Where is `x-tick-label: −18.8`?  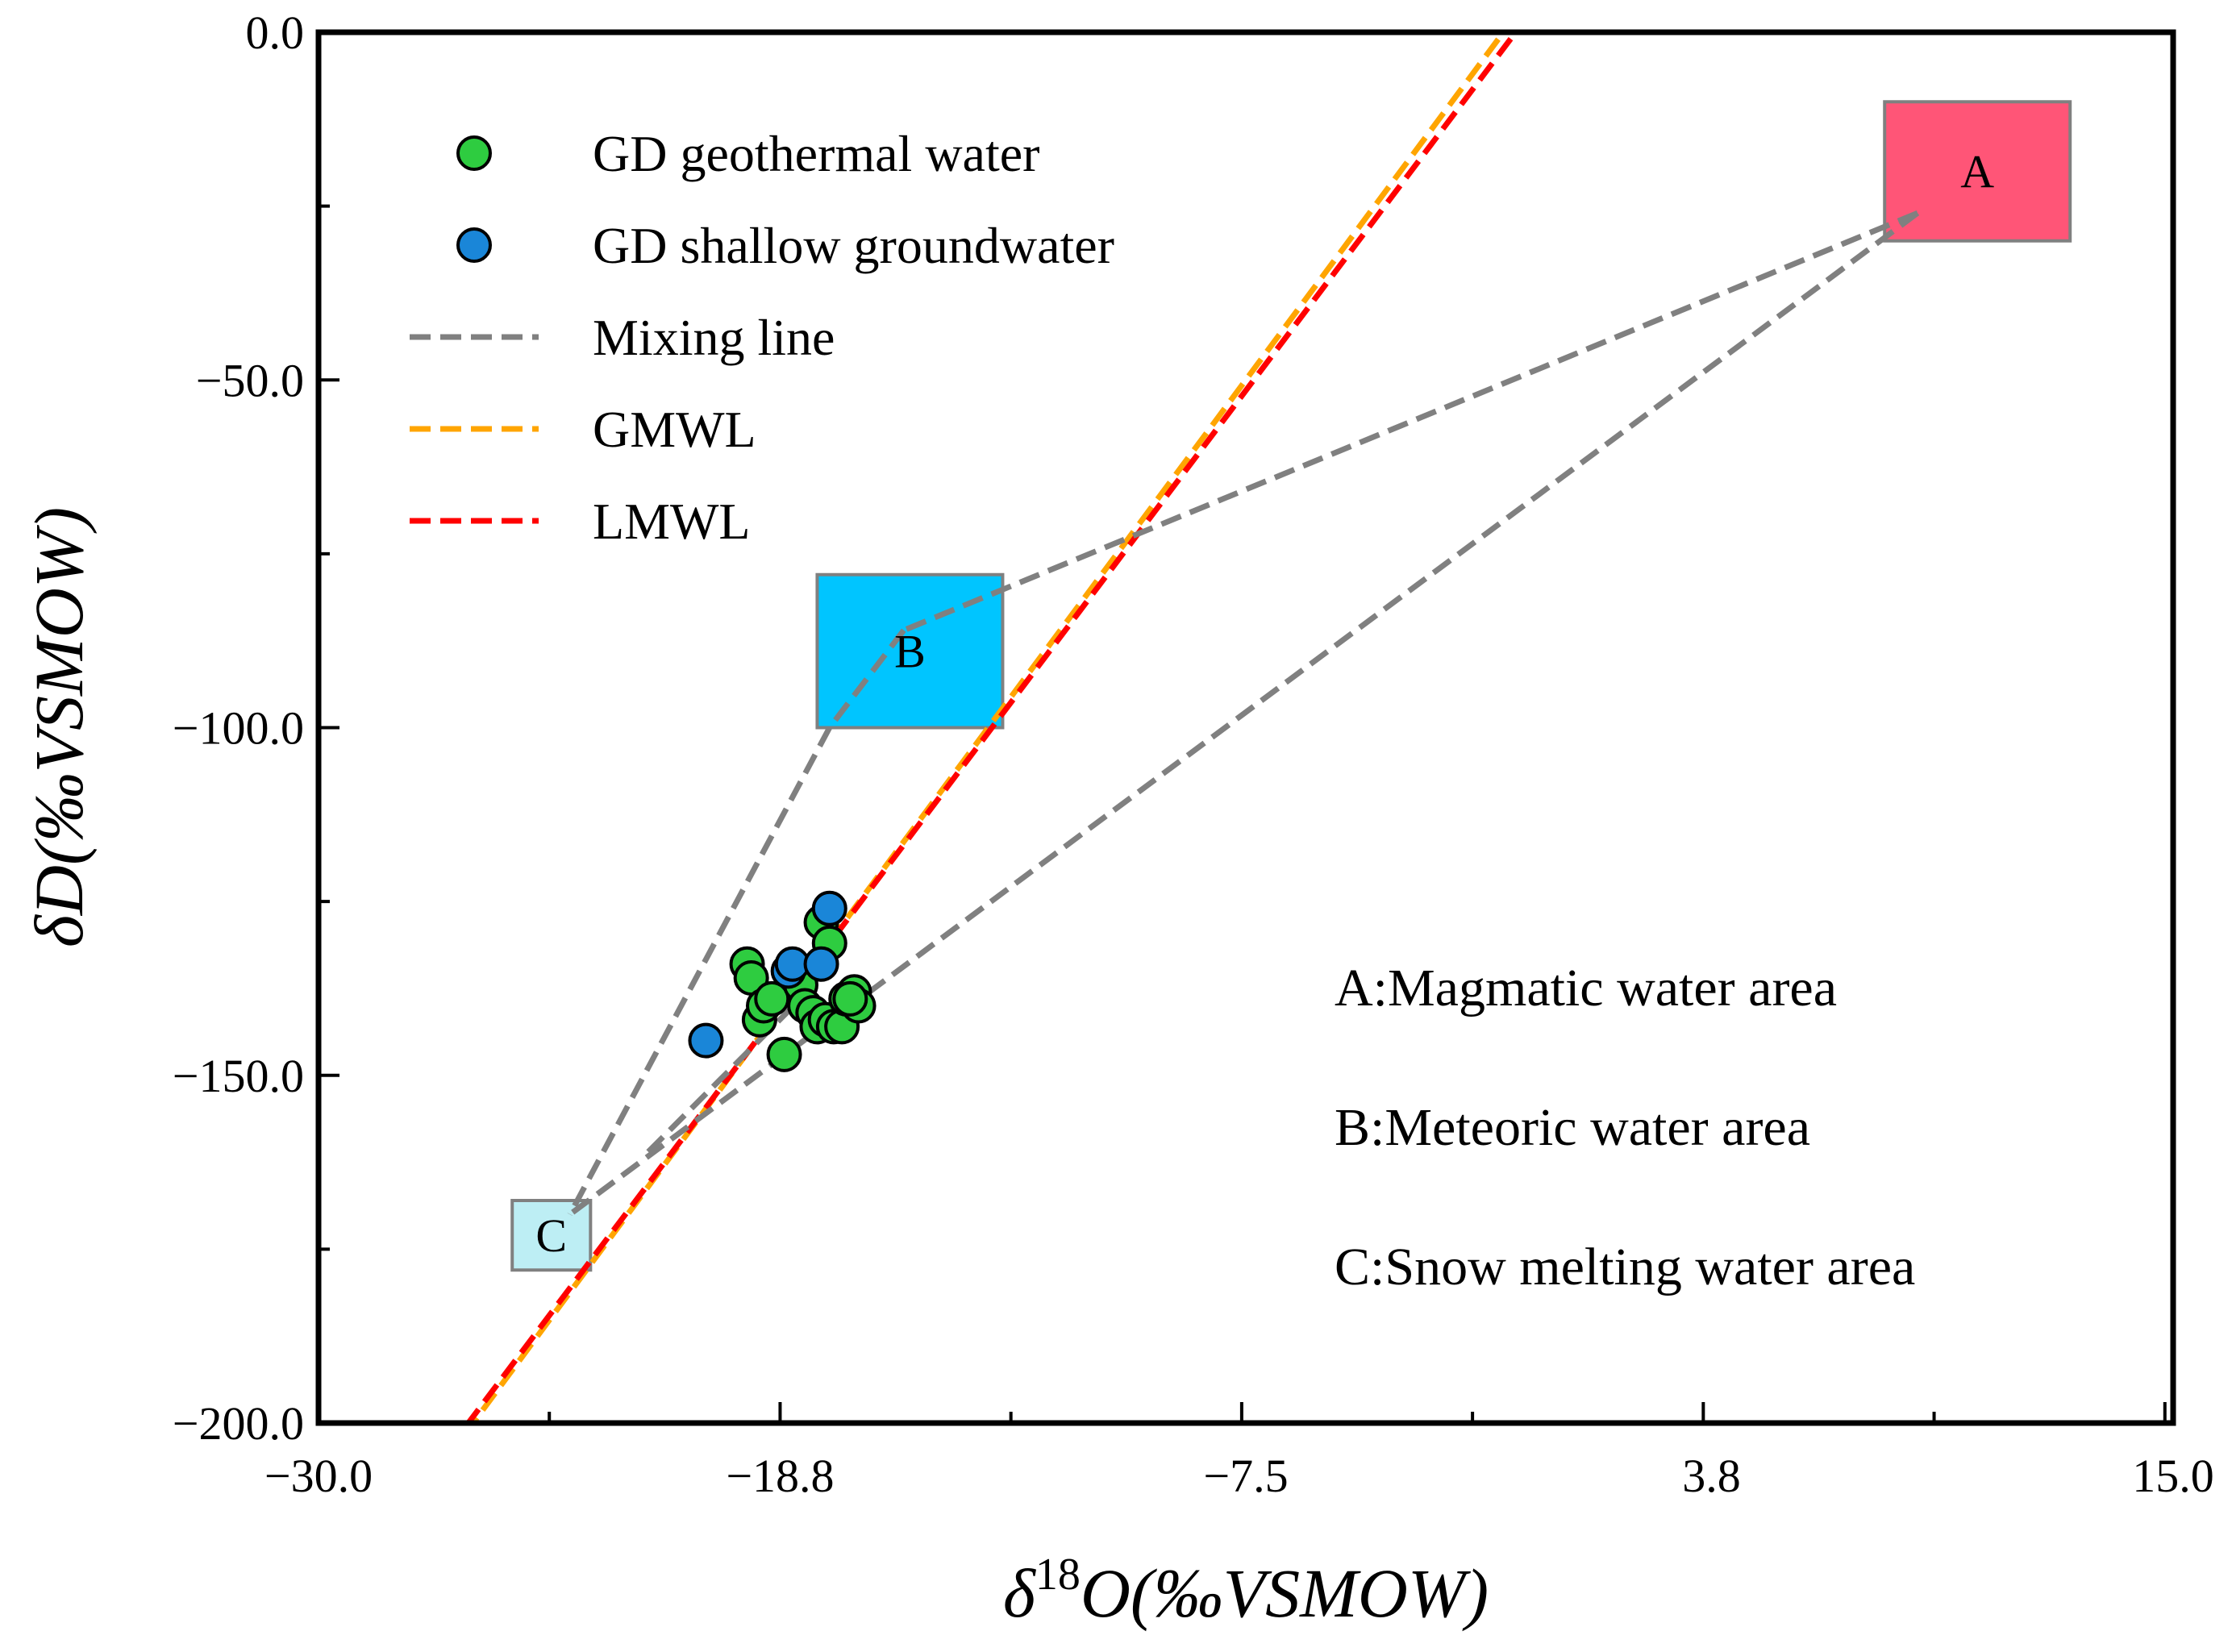 x-tick-label: −18.8 is located at coordinates (780, 1476).